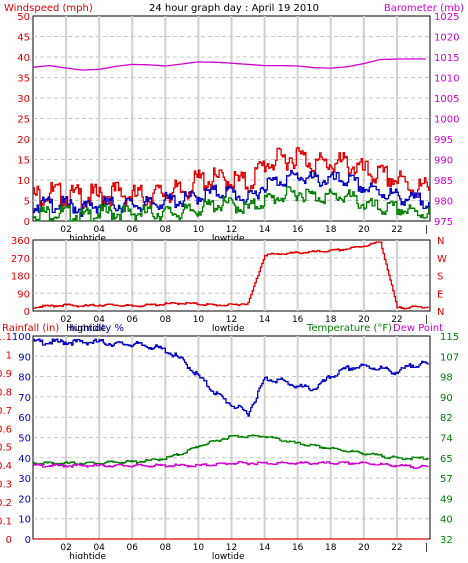  What do you see at coordinates (20, 259) in the screenshot?
I see `direction-tick-label: 270` at bounding box center [20, 259].